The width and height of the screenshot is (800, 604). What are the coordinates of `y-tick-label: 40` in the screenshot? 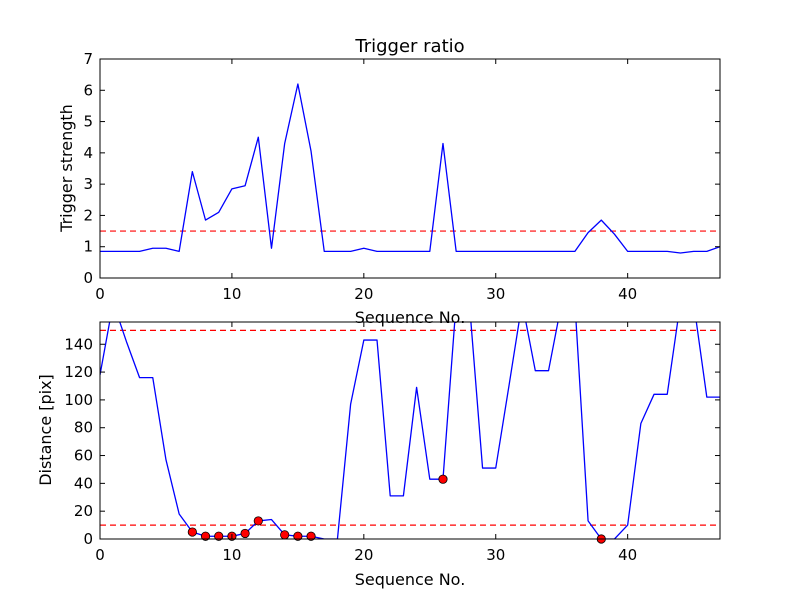 It's located at (83, 483).